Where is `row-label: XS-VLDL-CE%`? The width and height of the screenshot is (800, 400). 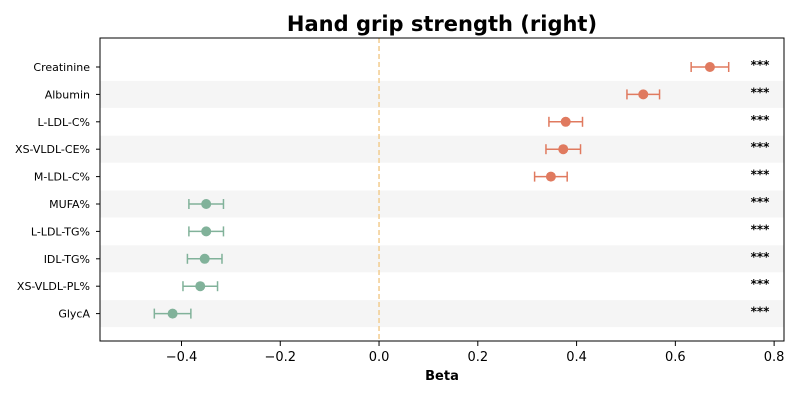 row-label: XS-VLDL-CE% is located at coordinates (52, 149).